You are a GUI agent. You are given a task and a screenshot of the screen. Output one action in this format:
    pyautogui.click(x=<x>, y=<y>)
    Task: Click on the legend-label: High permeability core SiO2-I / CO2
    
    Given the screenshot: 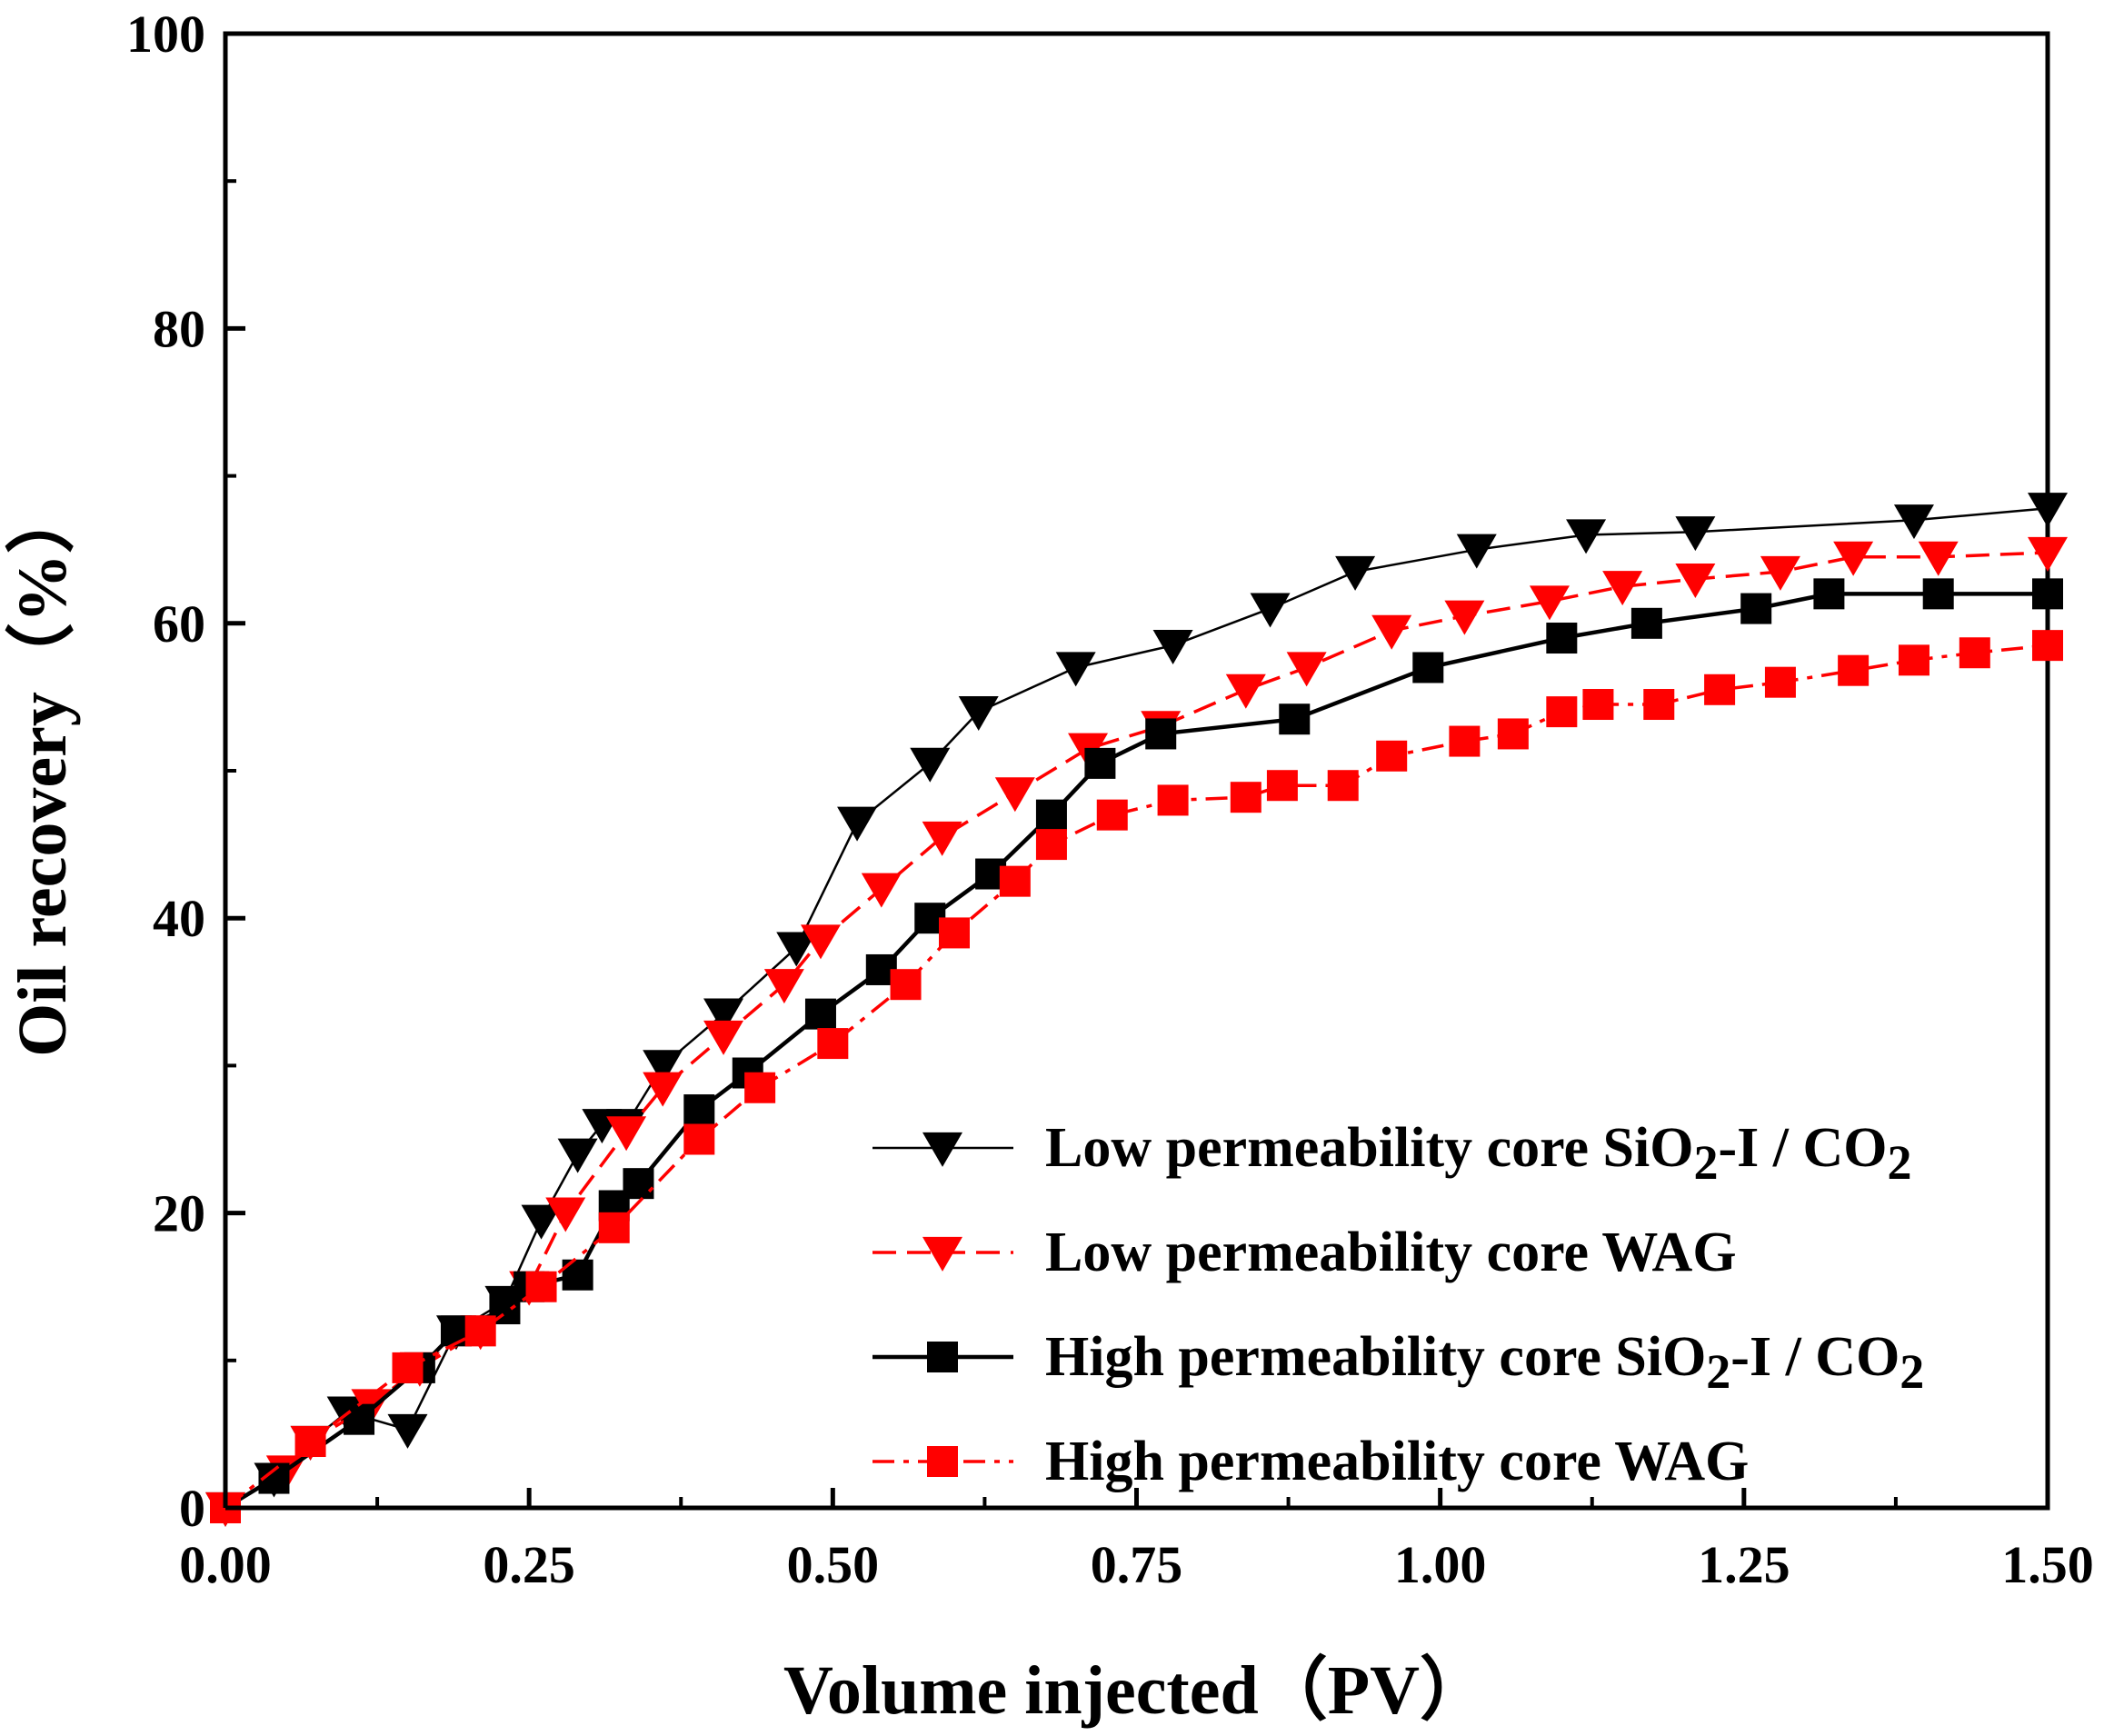 What is the action you would take?
    pyautogui.click(x=1484, y=1362)
    